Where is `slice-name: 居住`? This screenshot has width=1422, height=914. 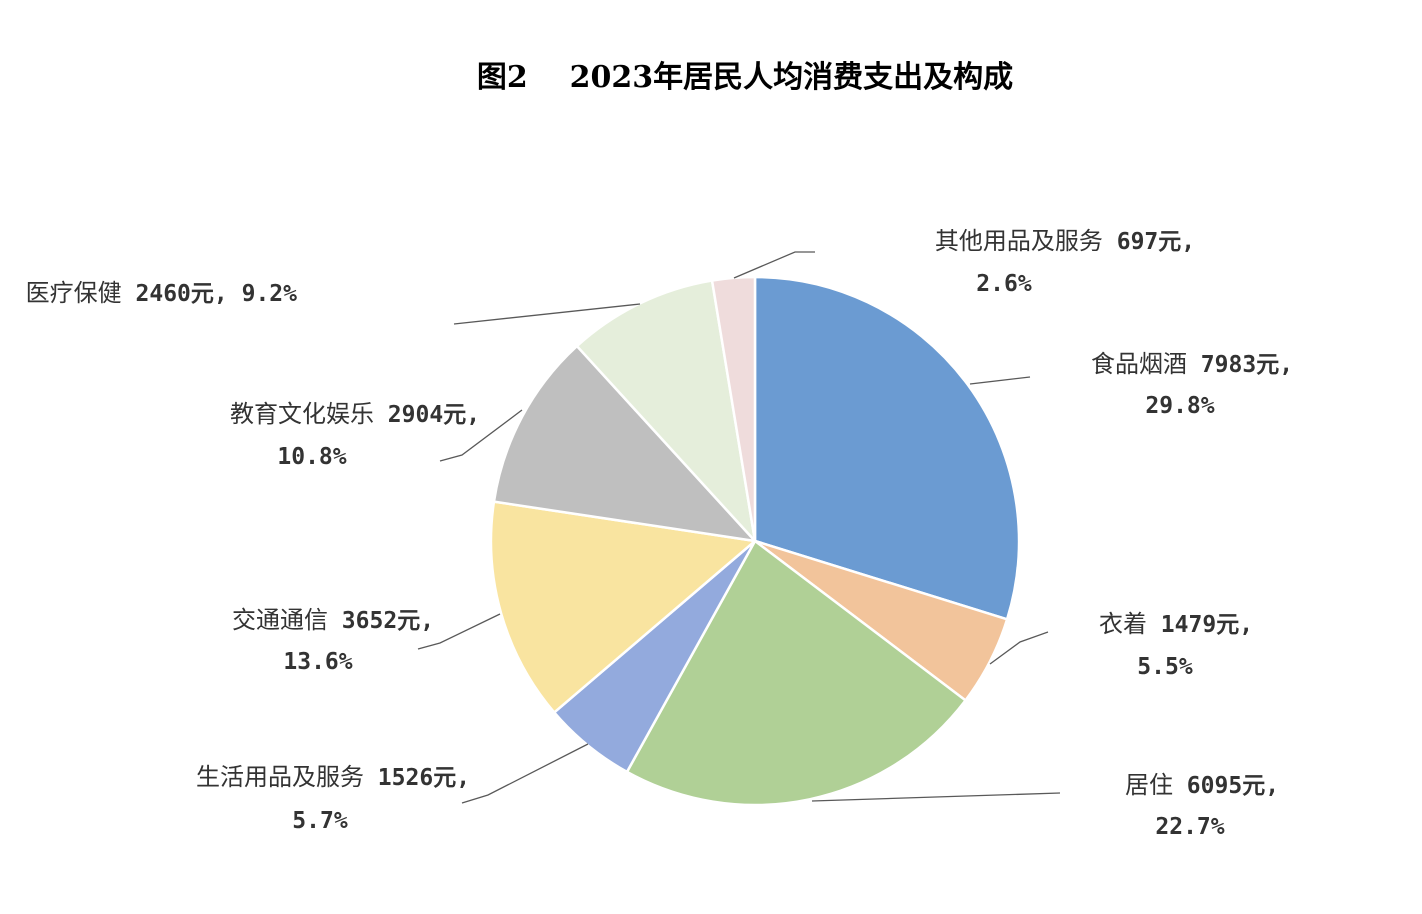 slice-name: 居住 is located at coordinates (1149, 785).